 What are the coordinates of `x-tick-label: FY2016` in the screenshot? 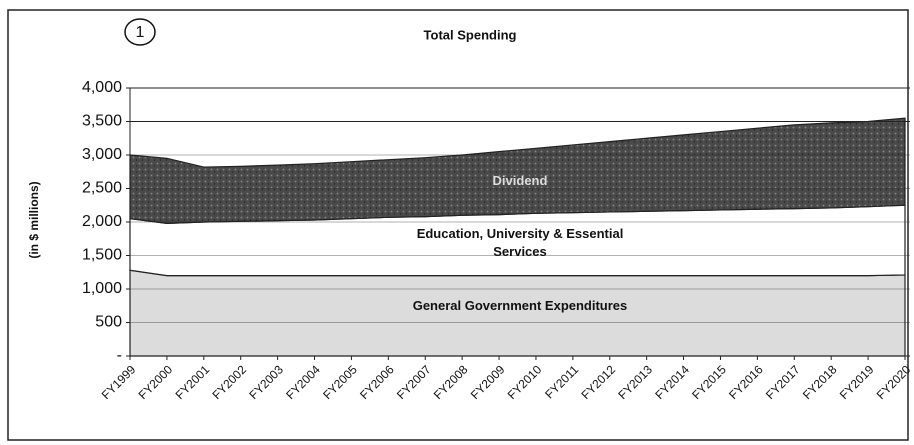 It's located at (746, 382).